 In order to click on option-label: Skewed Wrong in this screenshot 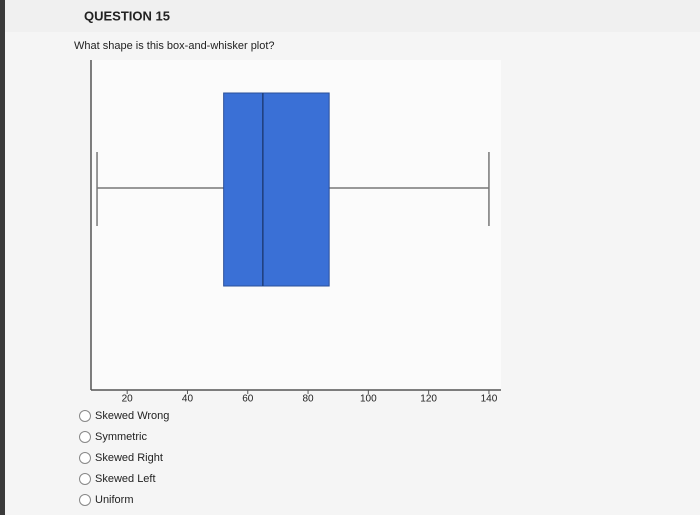, I will do `click(132, 416)`.